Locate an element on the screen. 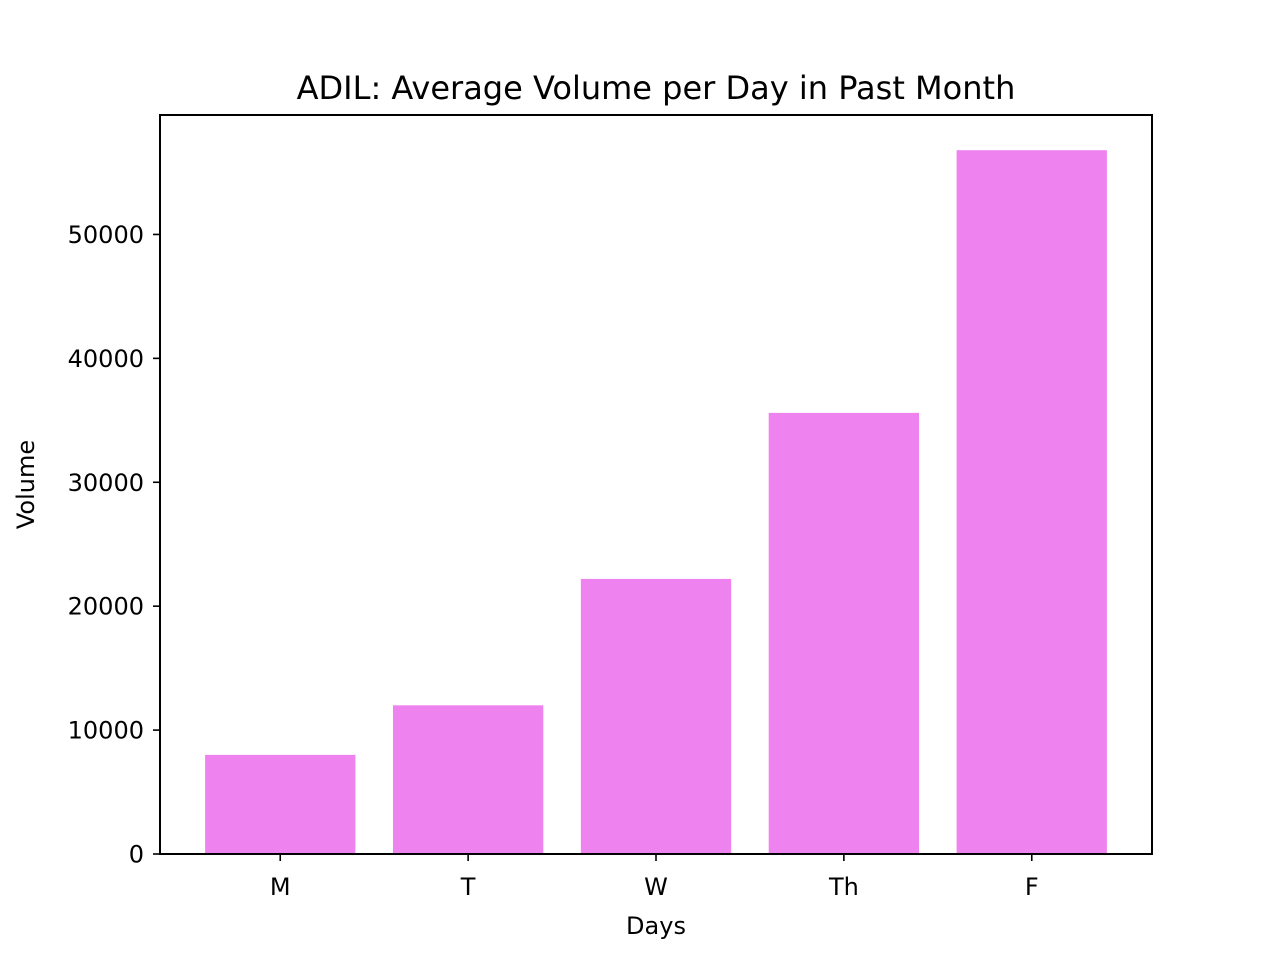 The width and height of the screenshot is (1280, 960). y-tick-label: 30000 is located at coordinates (106, 483).